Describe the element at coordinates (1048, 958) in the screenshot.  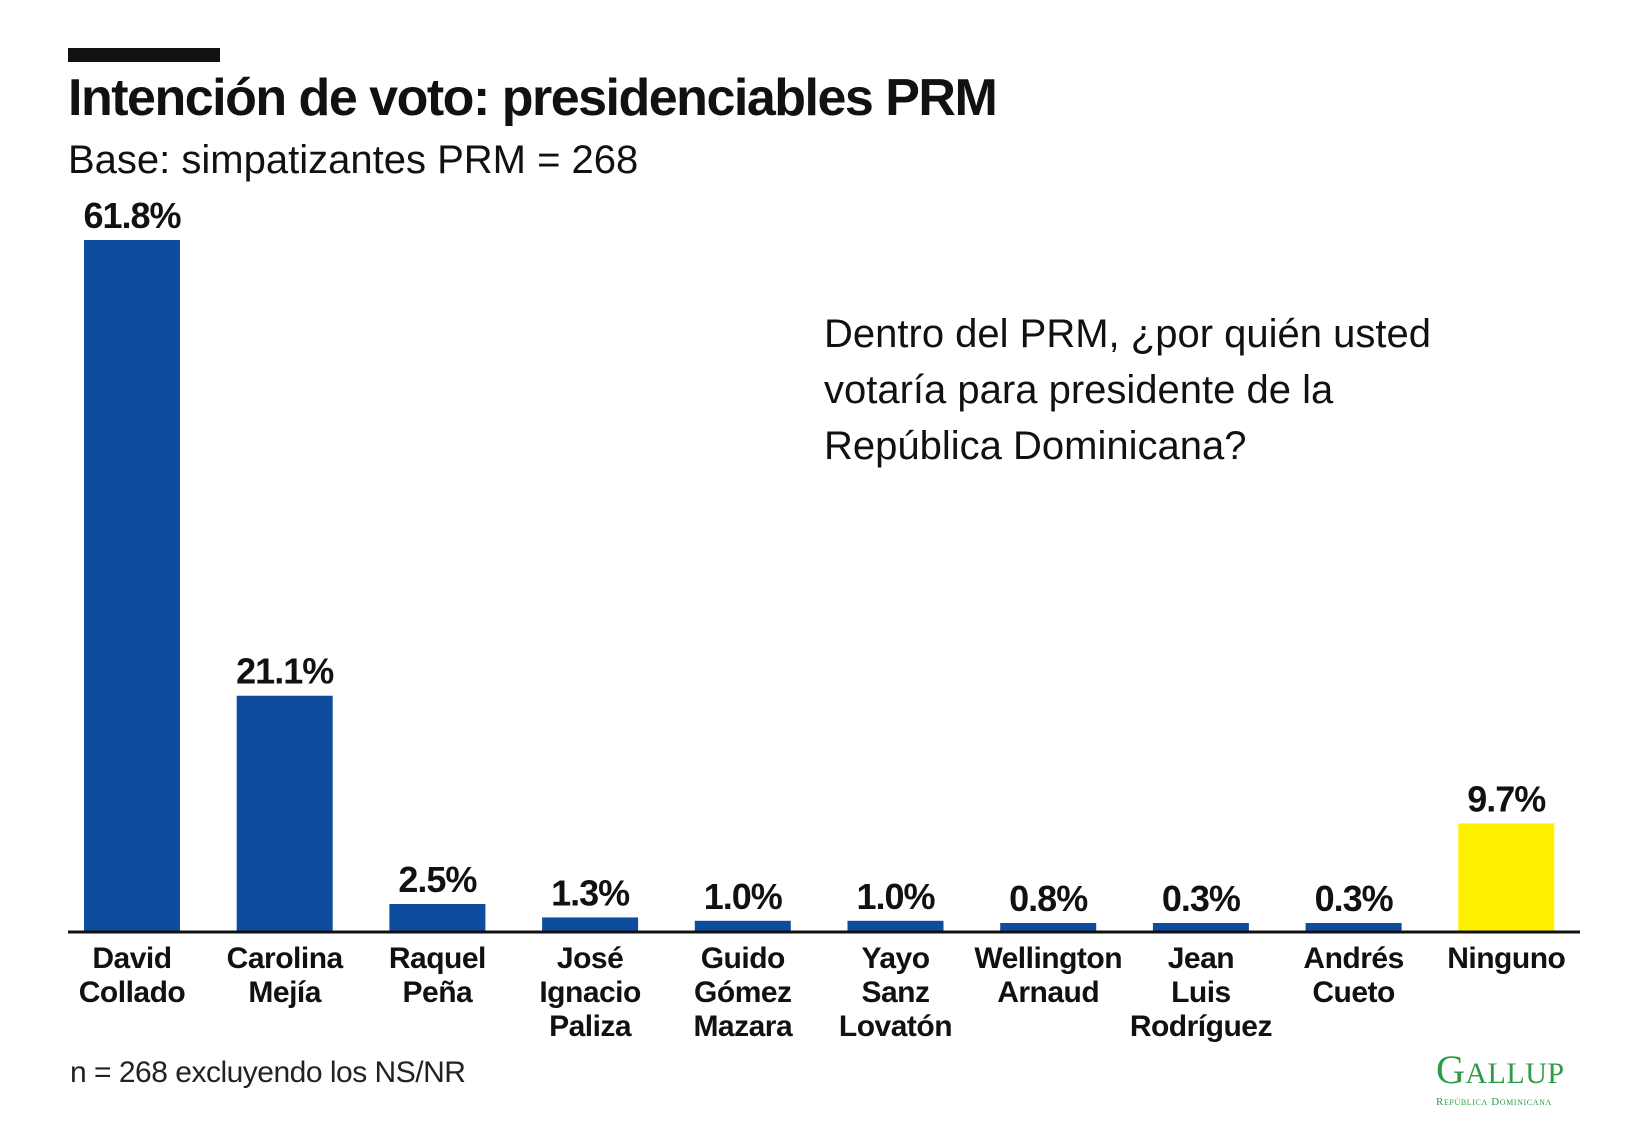
I see `category-label: Wellington` at that location.